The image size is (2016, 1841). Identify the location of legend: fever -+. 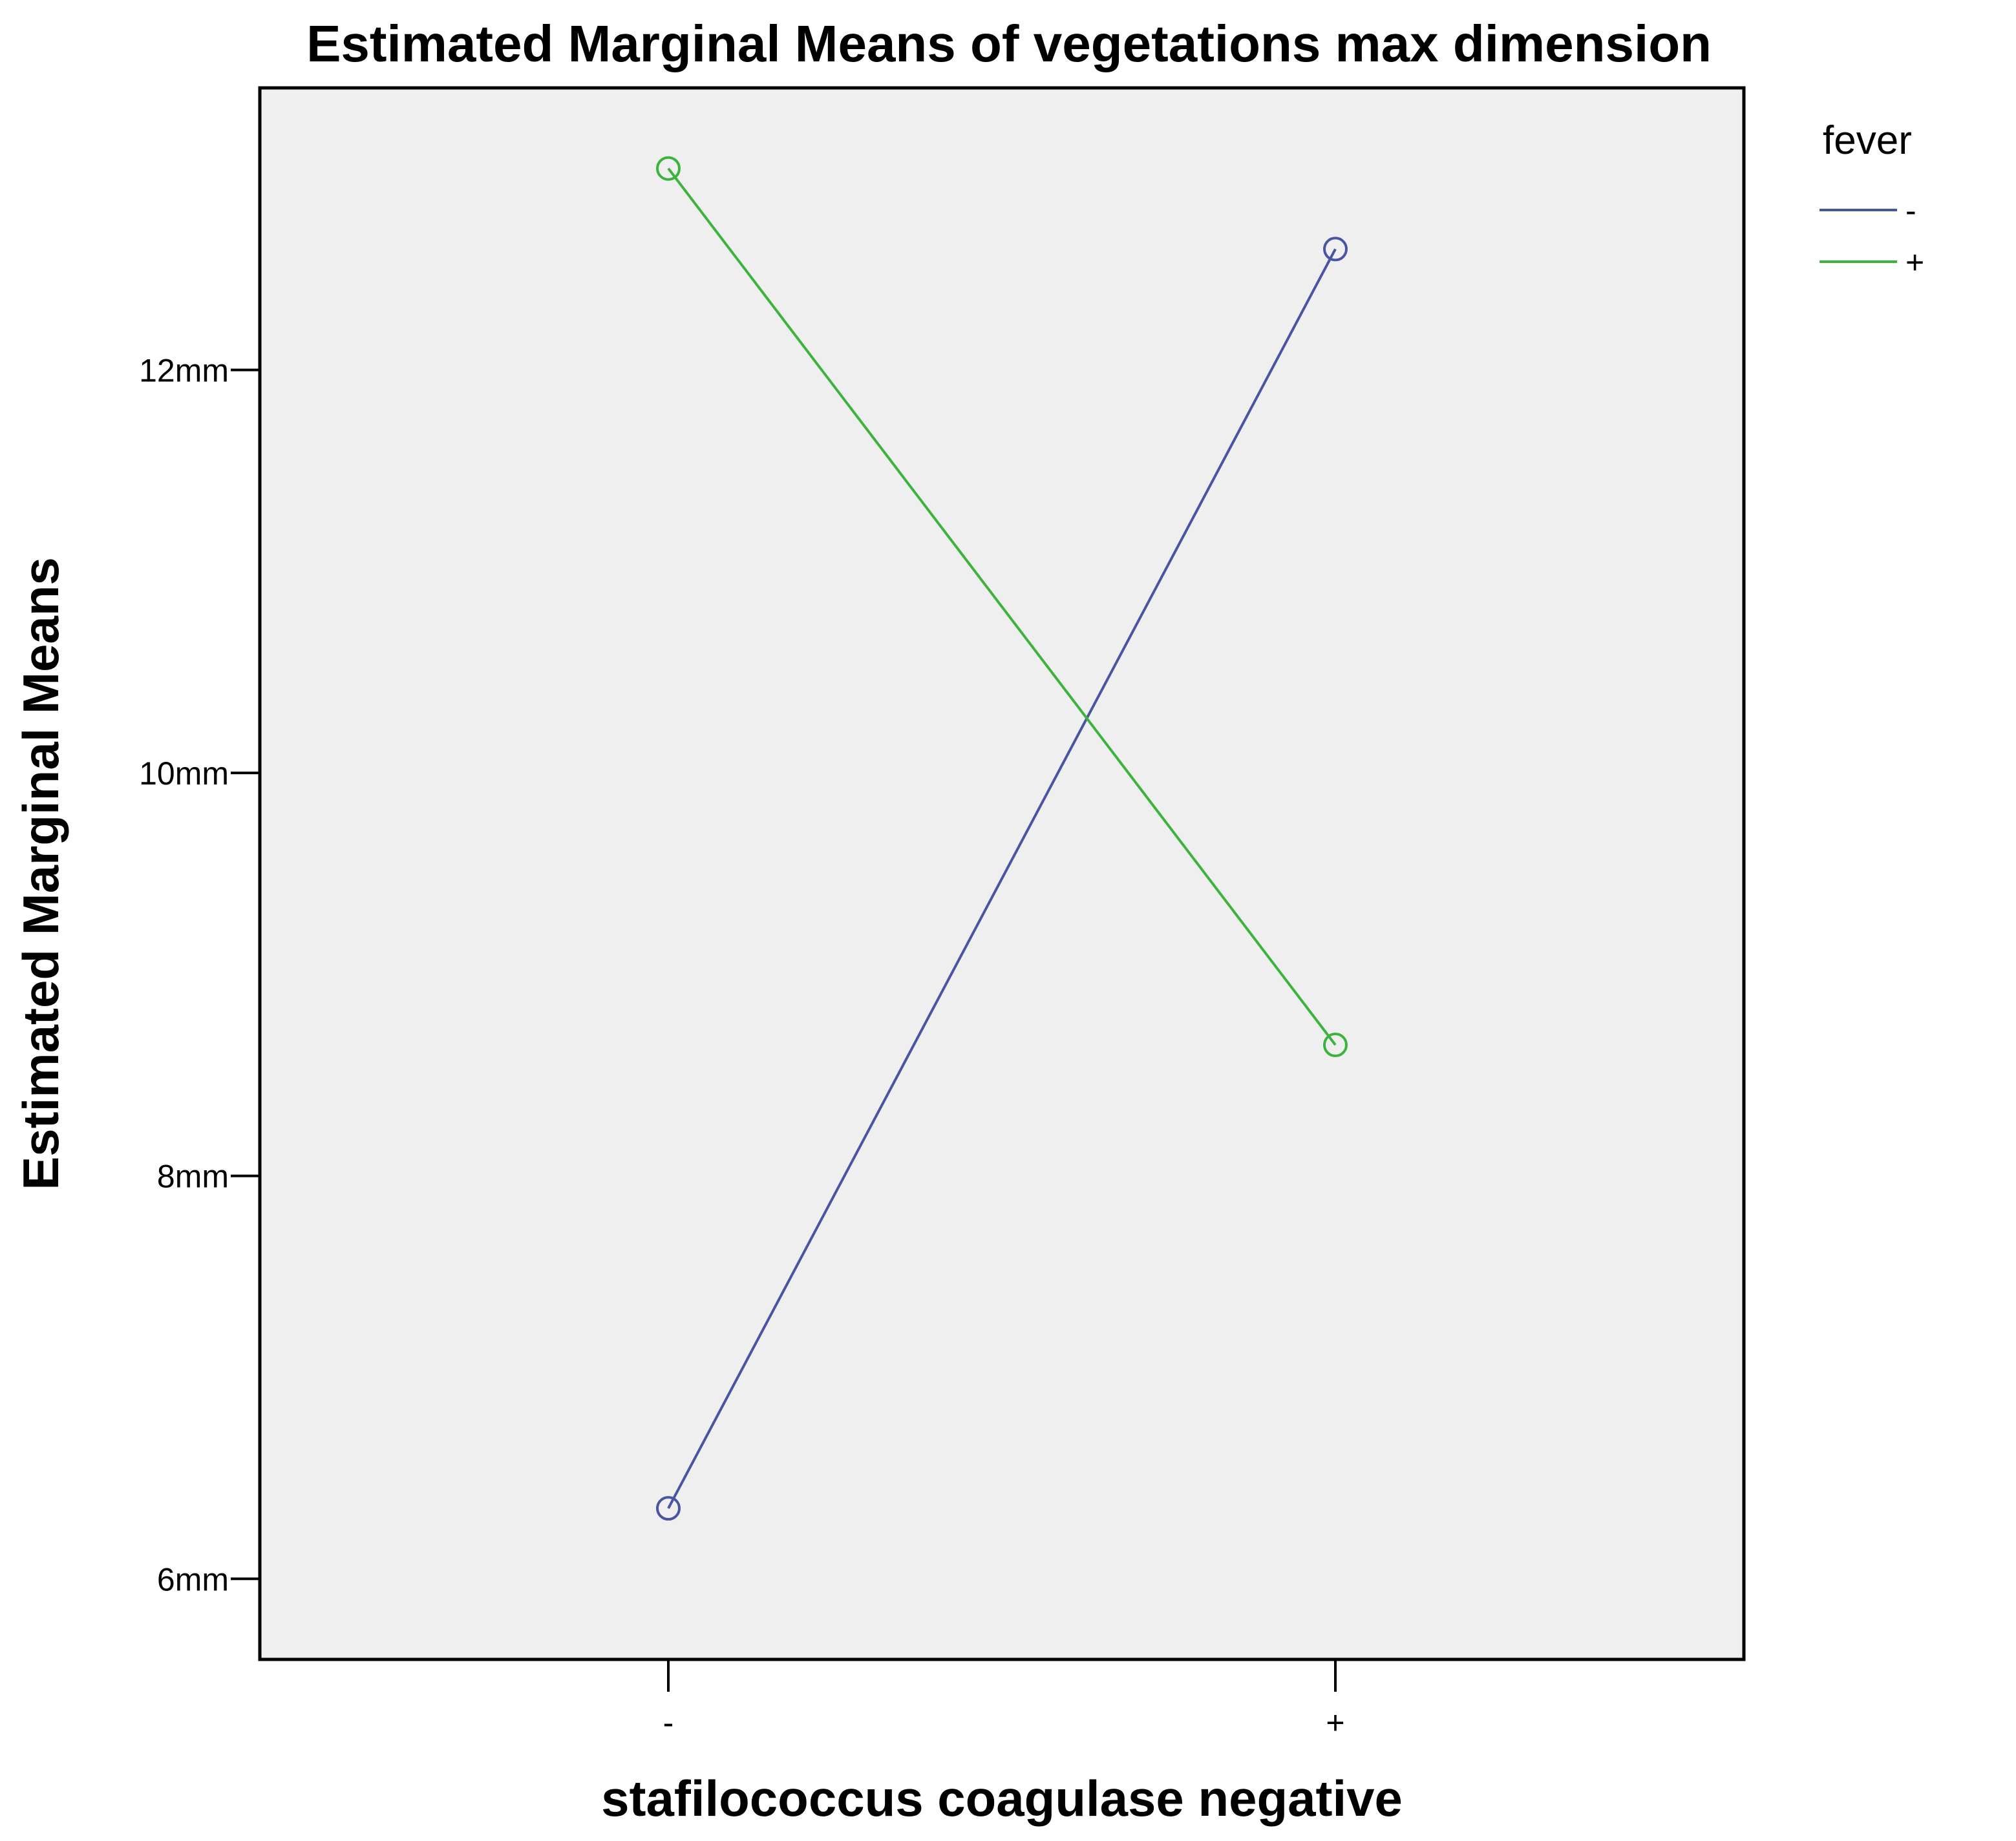
(1872, 199).